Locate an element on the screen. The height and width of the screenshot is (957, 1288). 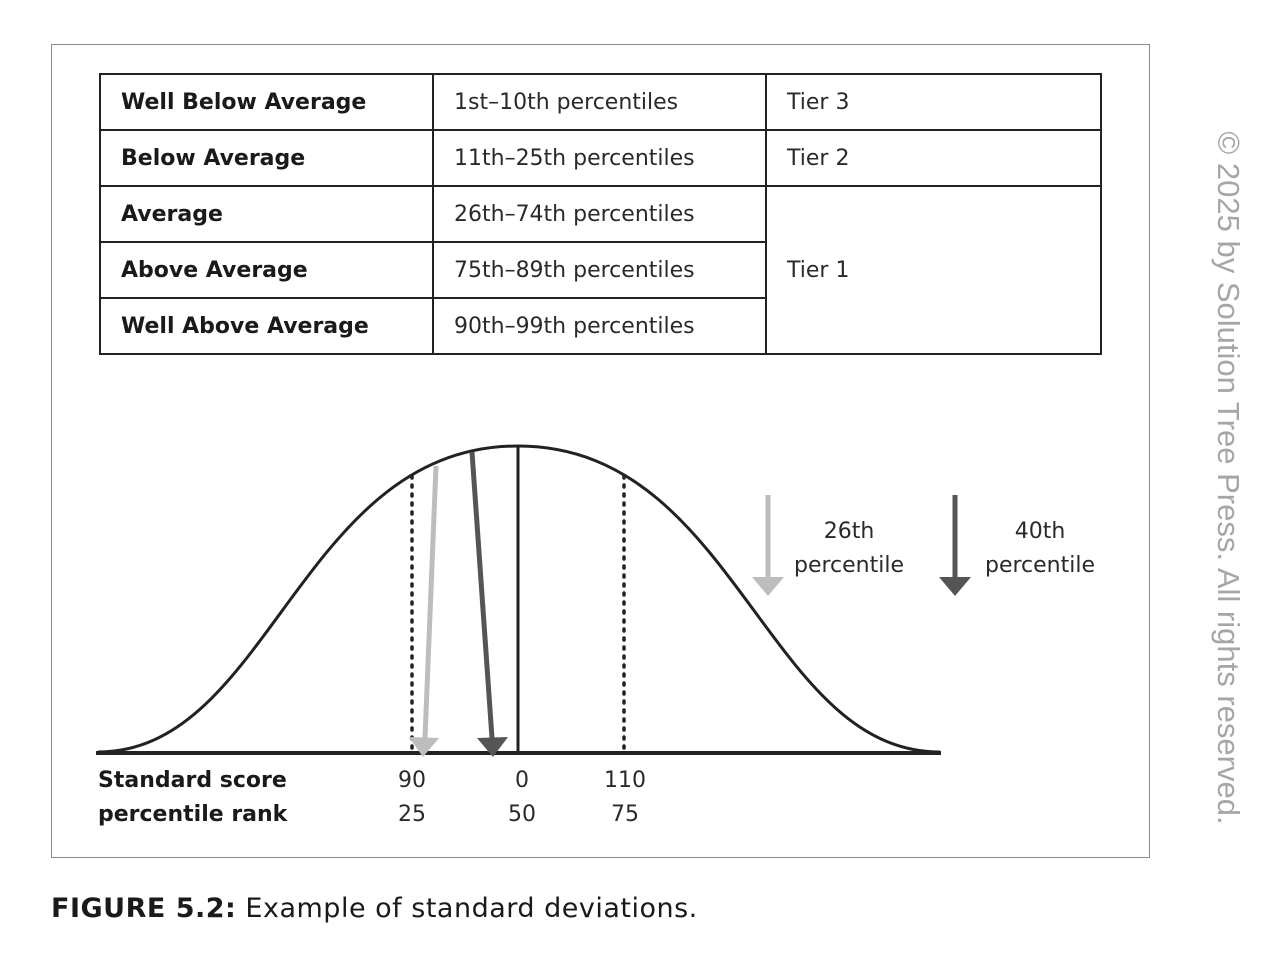
standard-score-label: Standard score is located at coordinates (192, 780).